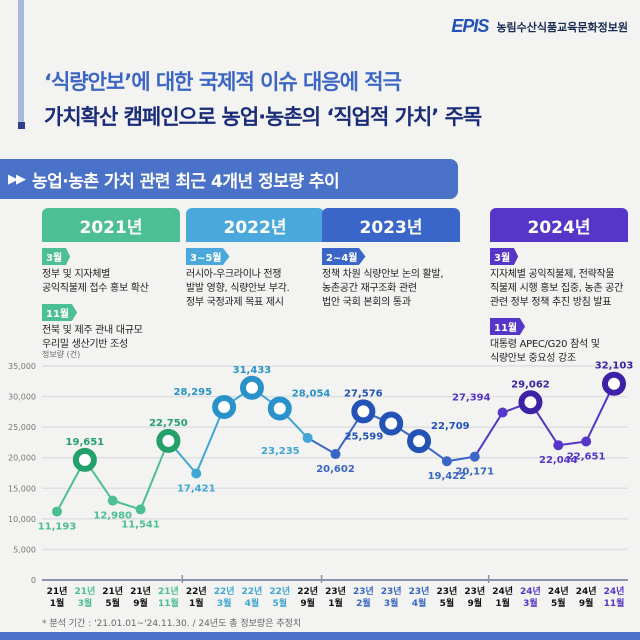 This screenshot has width=640, height=640. What do you see at coordinates (208, 256) in the screenshot?
I see `month-tag: 3~5월` at bounding box center [208, 256].